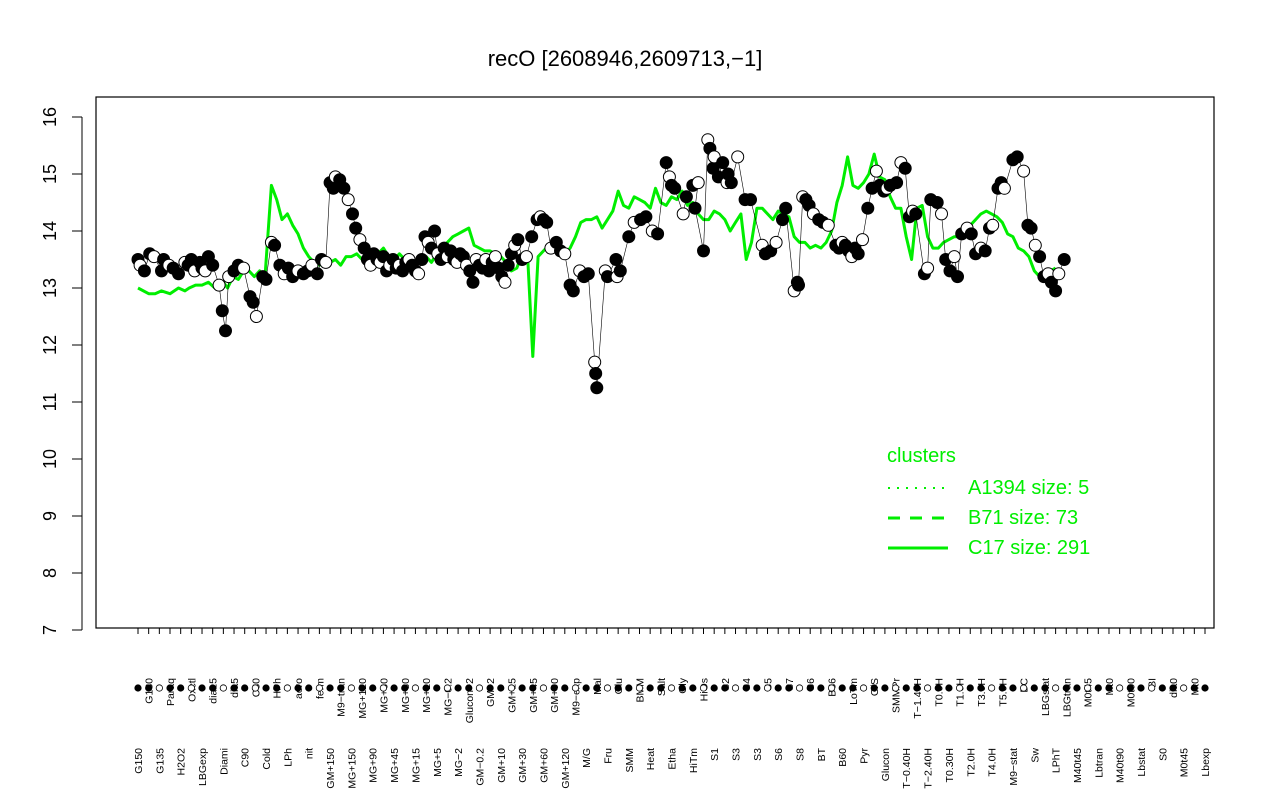 Image resolution: width=1280 pixels, height=800 pixels. Describe the element at coordinates (822, 754) in the screenshot. I see `x-tick-label: BT` at that location.